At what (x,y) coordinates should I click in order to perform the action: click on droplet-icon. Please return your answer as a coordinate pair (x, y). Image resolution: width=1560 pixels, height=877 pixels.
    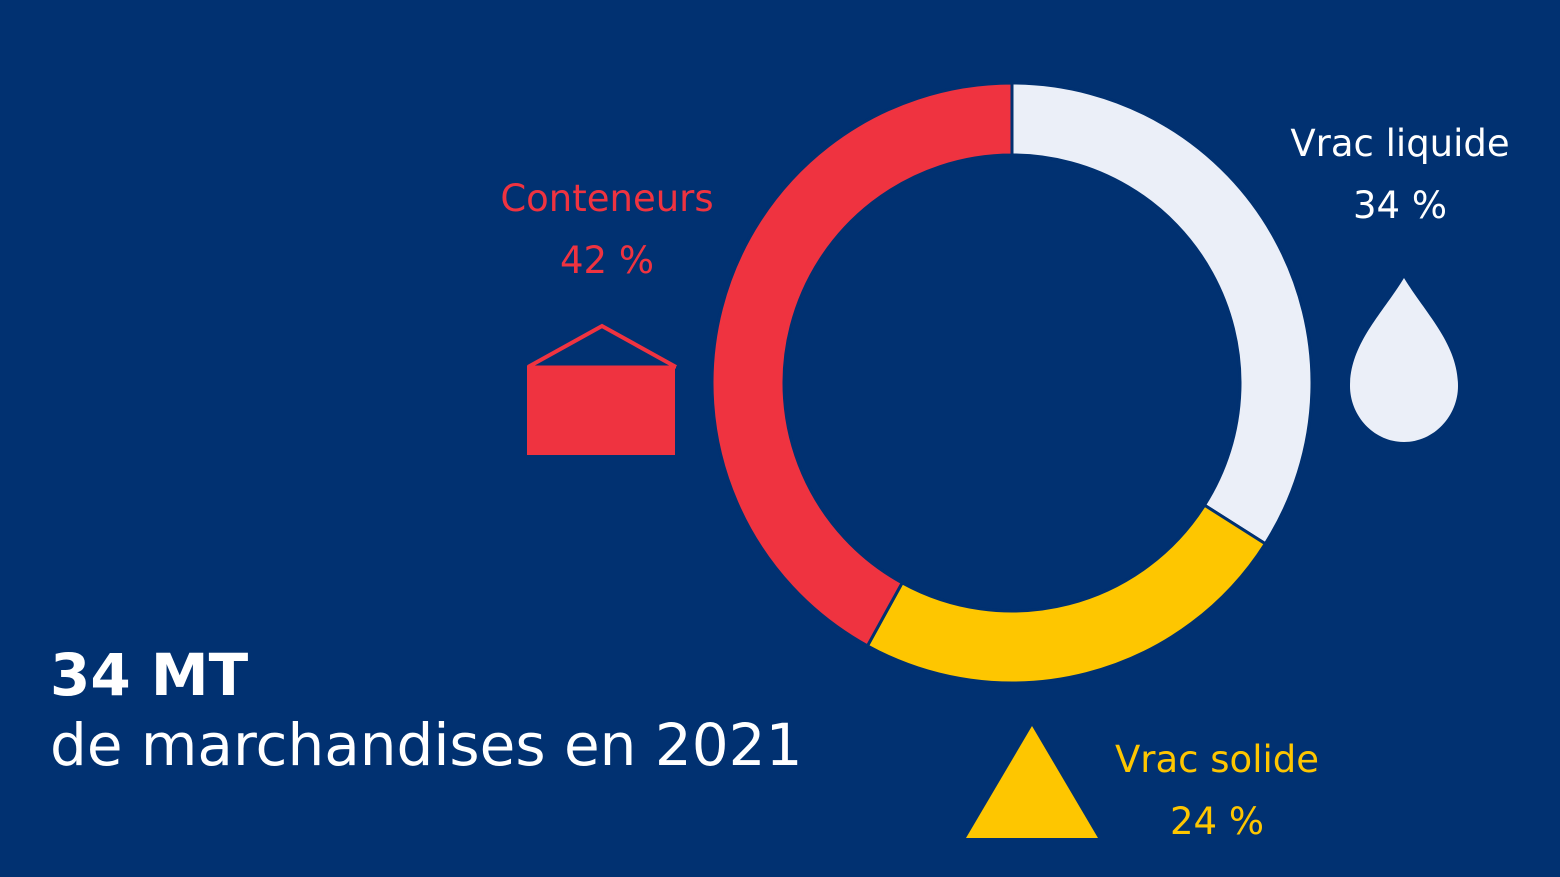
    Looking at the image, I should click on (1404, 360).